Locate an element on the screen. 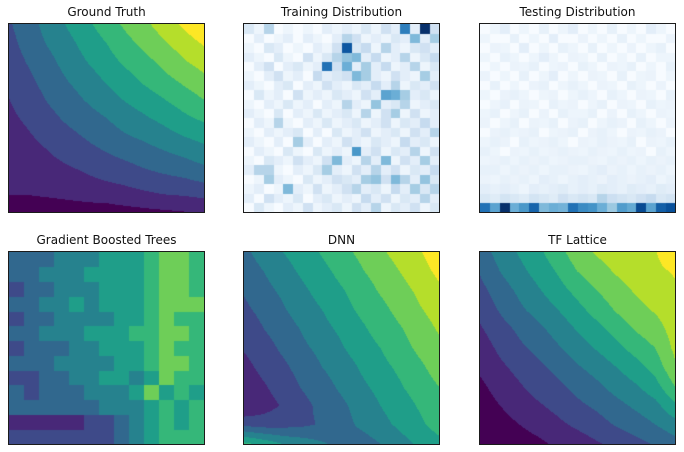 The width and height of the screenshot is (684, 452). tf-lattice-title: TF Lattice is located at coordinates (577, 240).